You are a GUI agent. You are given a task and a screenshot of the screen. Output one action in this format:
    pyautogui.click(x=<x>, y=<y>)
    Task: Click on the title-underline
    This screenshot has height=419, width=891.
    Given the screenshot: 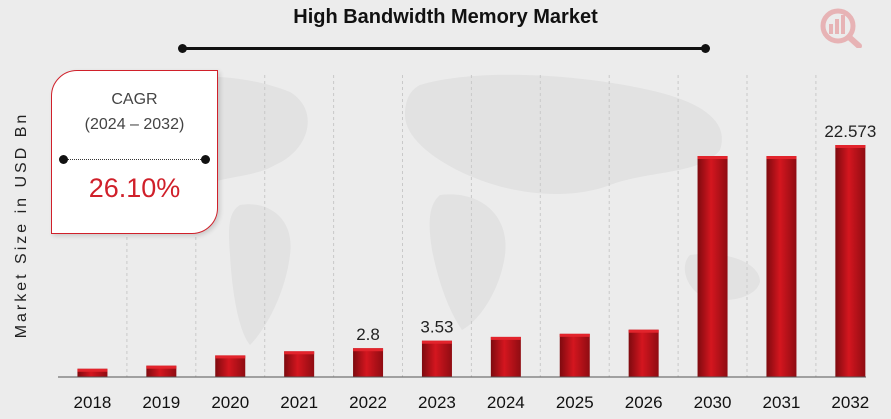 What is the action you would take?
    pyautogui.click(x=444, y=48)
    